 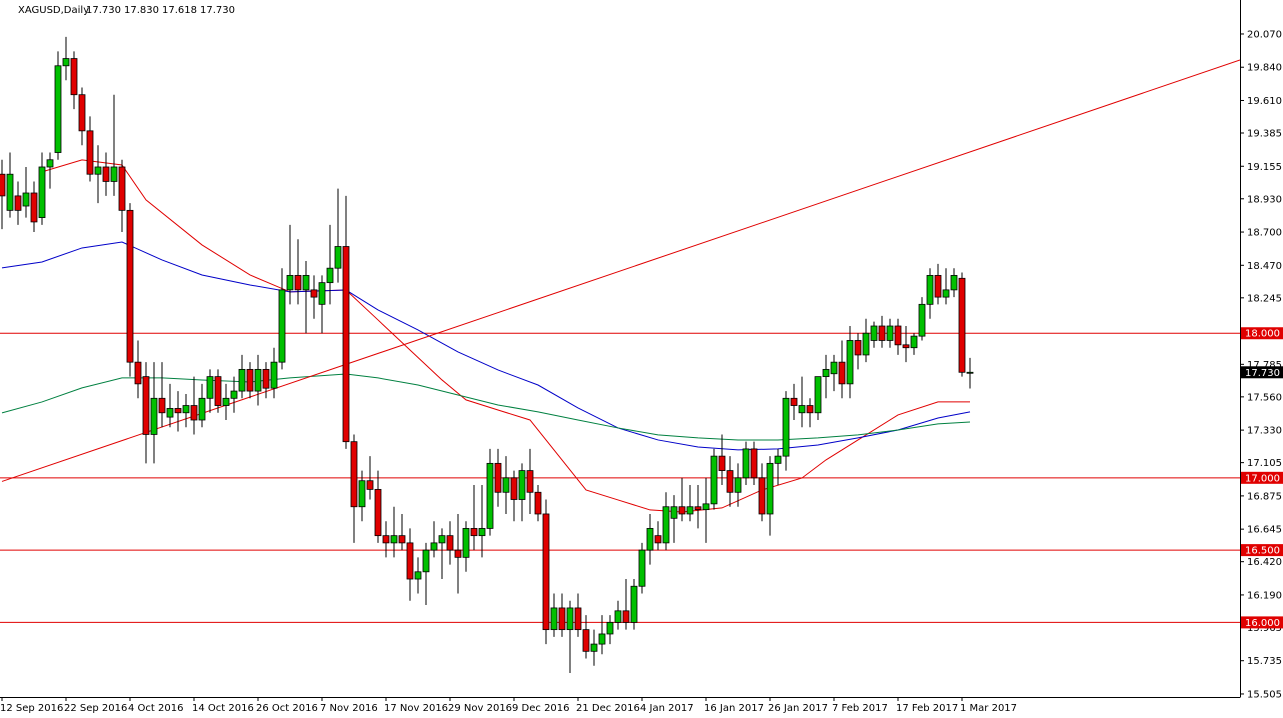 I want to click on x-tick-label: 16 Jan 2017, so click(x=734, y=708).